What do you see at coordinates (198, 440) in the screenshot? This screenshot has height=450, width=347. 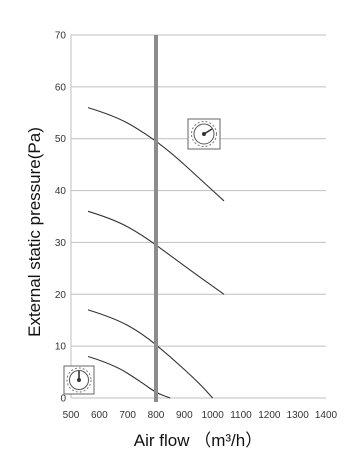 I see `x-axis-label: Air flow （m³/h）` at bounding box center [198, 440].